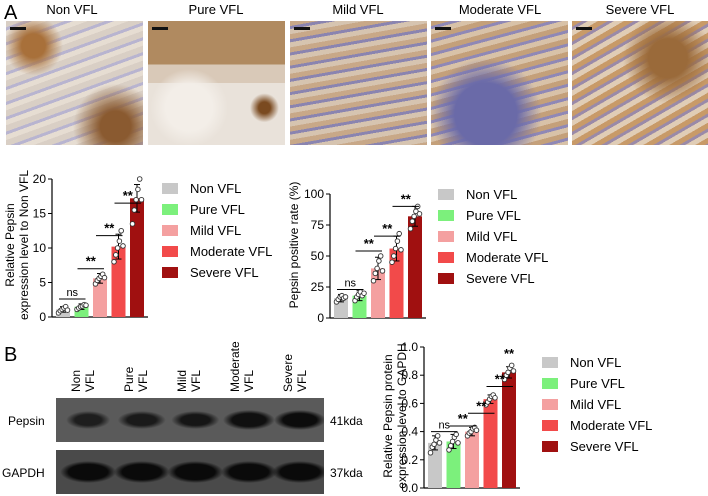  Describe the element at coordinates (190, 420) in the screenshot. I see `western-blot-pepsin` at that location.